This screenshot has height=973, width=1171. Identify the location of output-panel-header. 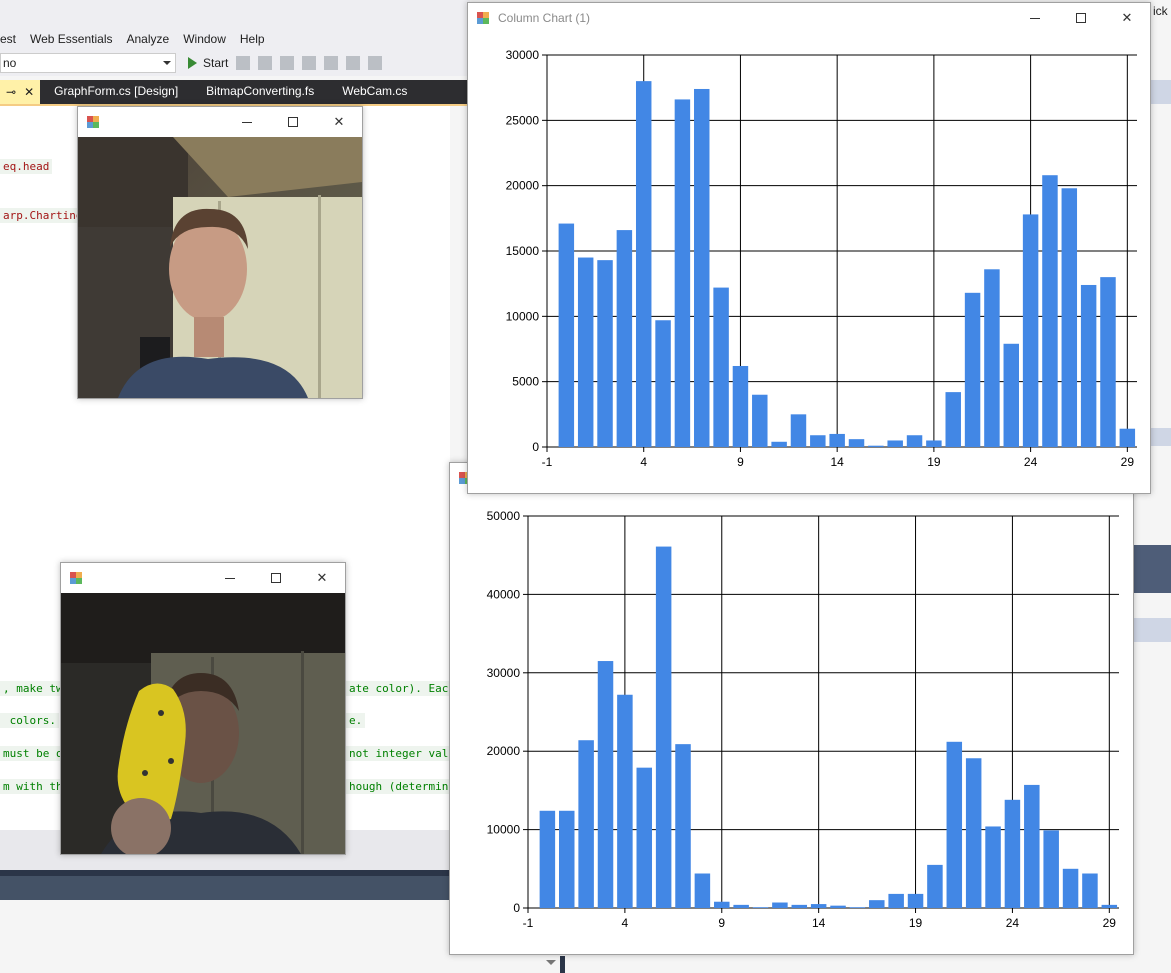
(225, 885).